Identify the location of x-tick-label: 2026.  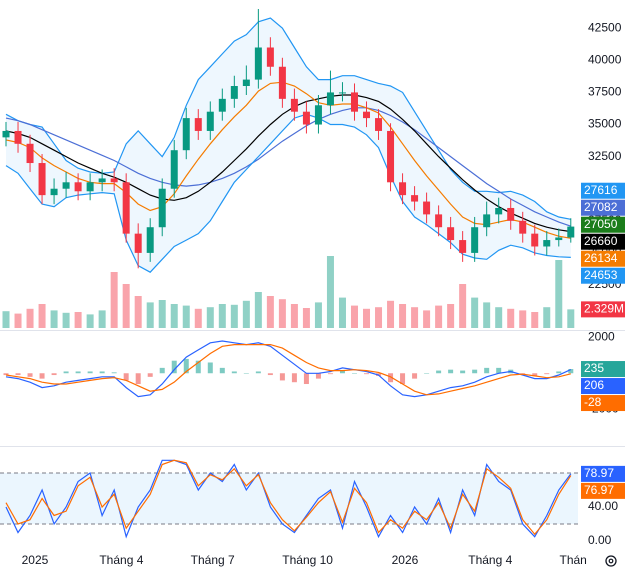
(405, 560).